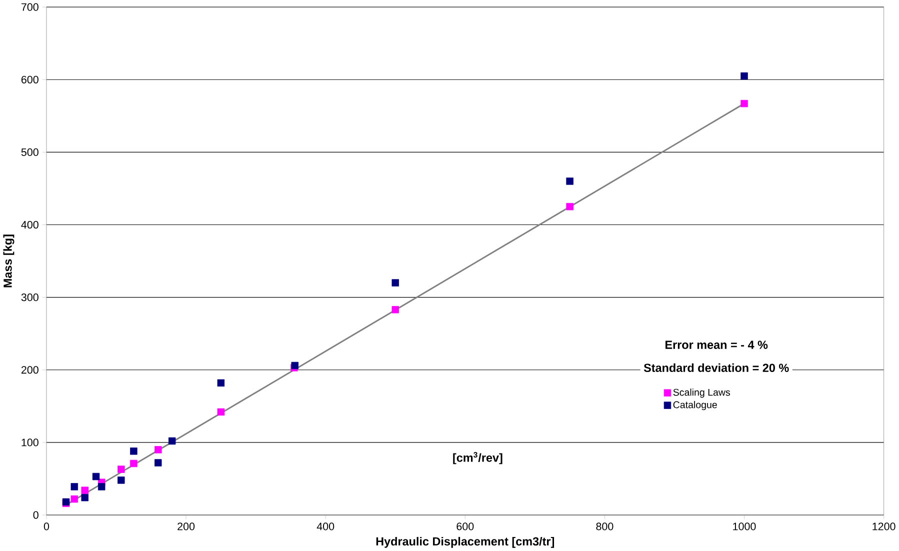  Describe the element at coordinates (29, 152) in the screenshot. I see `y-tick-label: 500` at that location.